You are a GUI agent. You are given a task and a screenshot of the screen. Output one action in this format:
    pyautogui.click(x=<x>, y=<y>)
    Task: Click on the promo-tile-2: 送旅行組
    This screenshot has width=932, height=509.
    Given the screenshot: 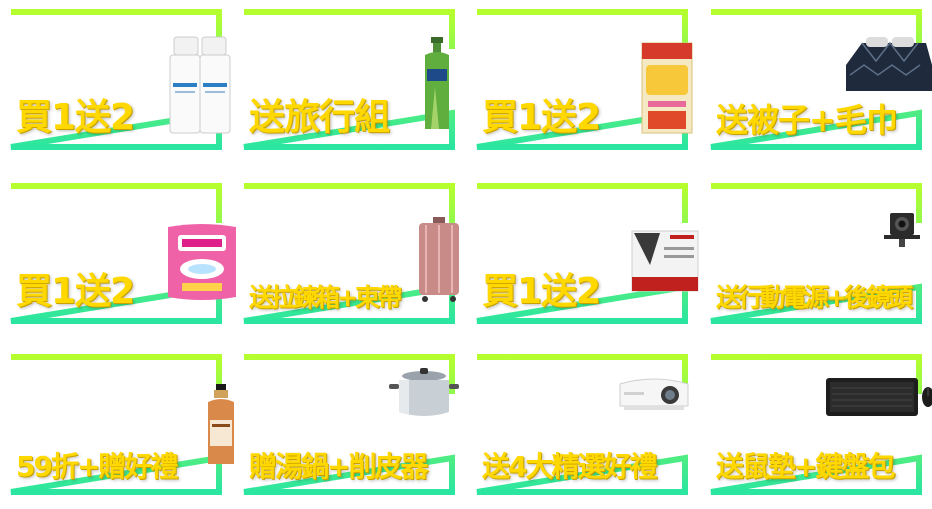 What is the action you would take?
    pyautogui.click(x=348, y=79)
    